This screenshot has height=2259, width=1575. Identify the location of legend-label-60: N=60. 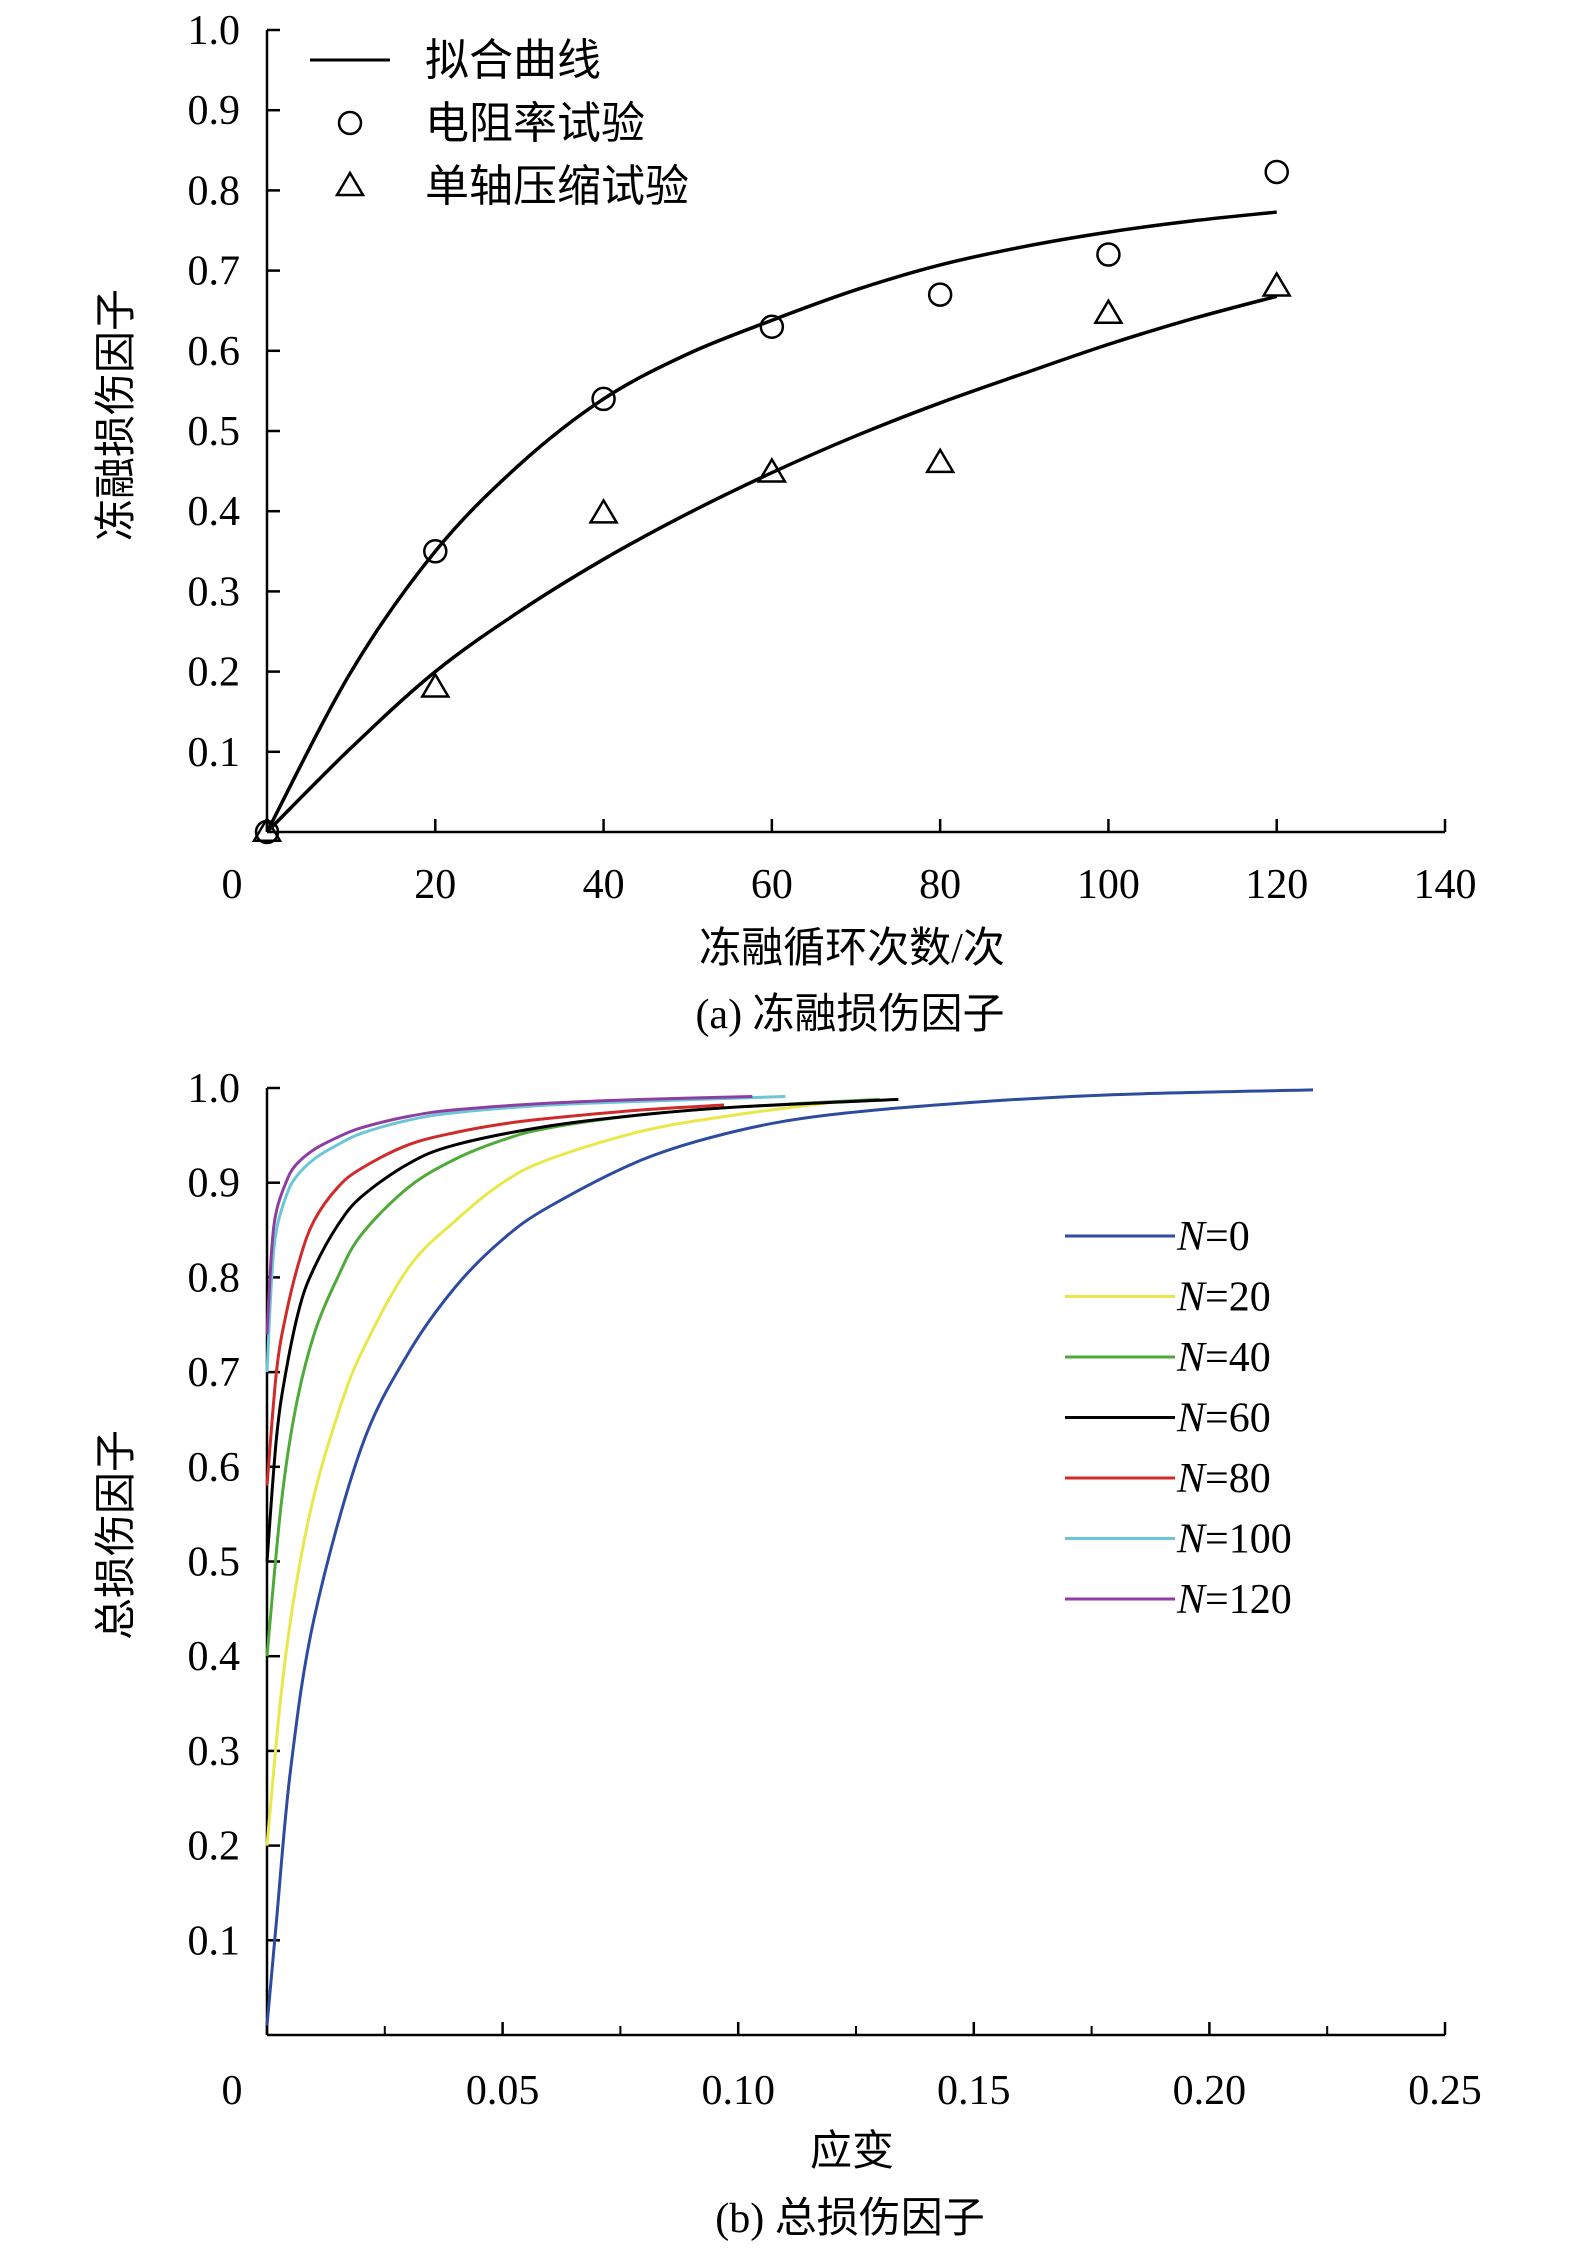
(1223, 1419).